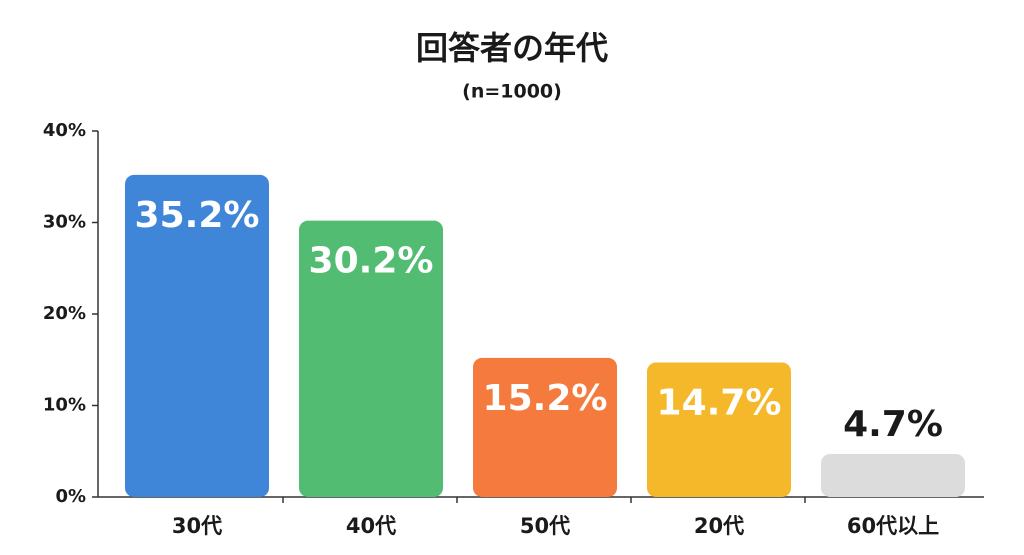 This screenshot has width=1024, height=555. I want to click on x-tick-label: 50代, so click(545, 526).